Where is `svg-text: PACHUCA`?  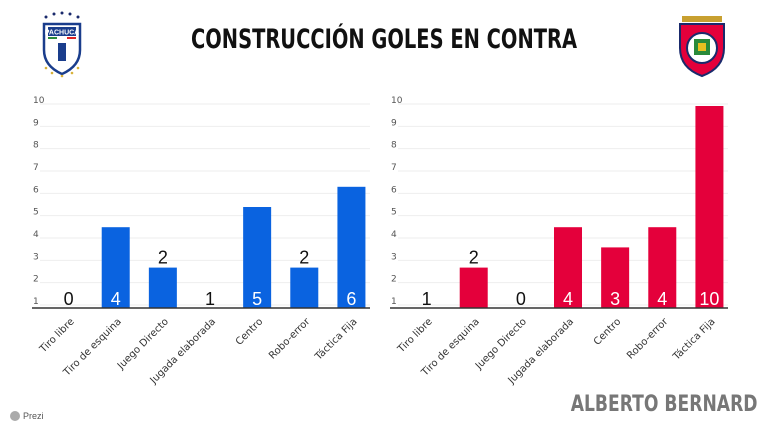 svg-text: PACHUCA is located at coordinates (62, 33).